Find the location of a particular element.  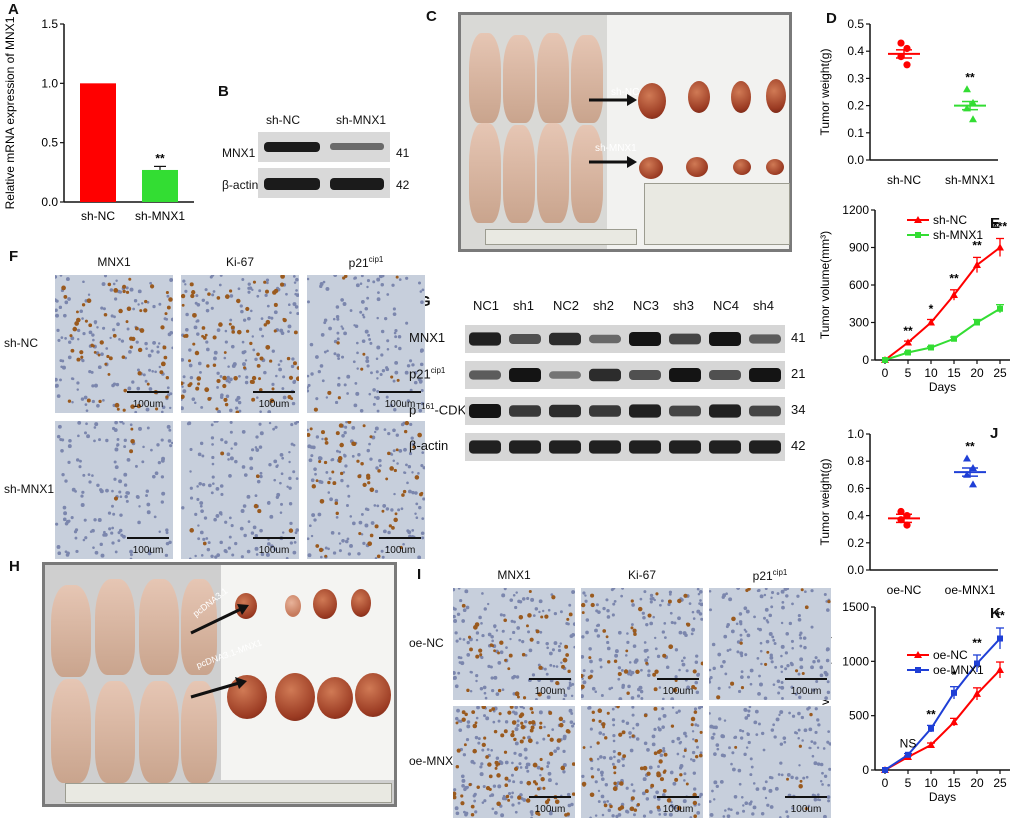

x-tick-label: 15 is located at coordinates (954, 373).